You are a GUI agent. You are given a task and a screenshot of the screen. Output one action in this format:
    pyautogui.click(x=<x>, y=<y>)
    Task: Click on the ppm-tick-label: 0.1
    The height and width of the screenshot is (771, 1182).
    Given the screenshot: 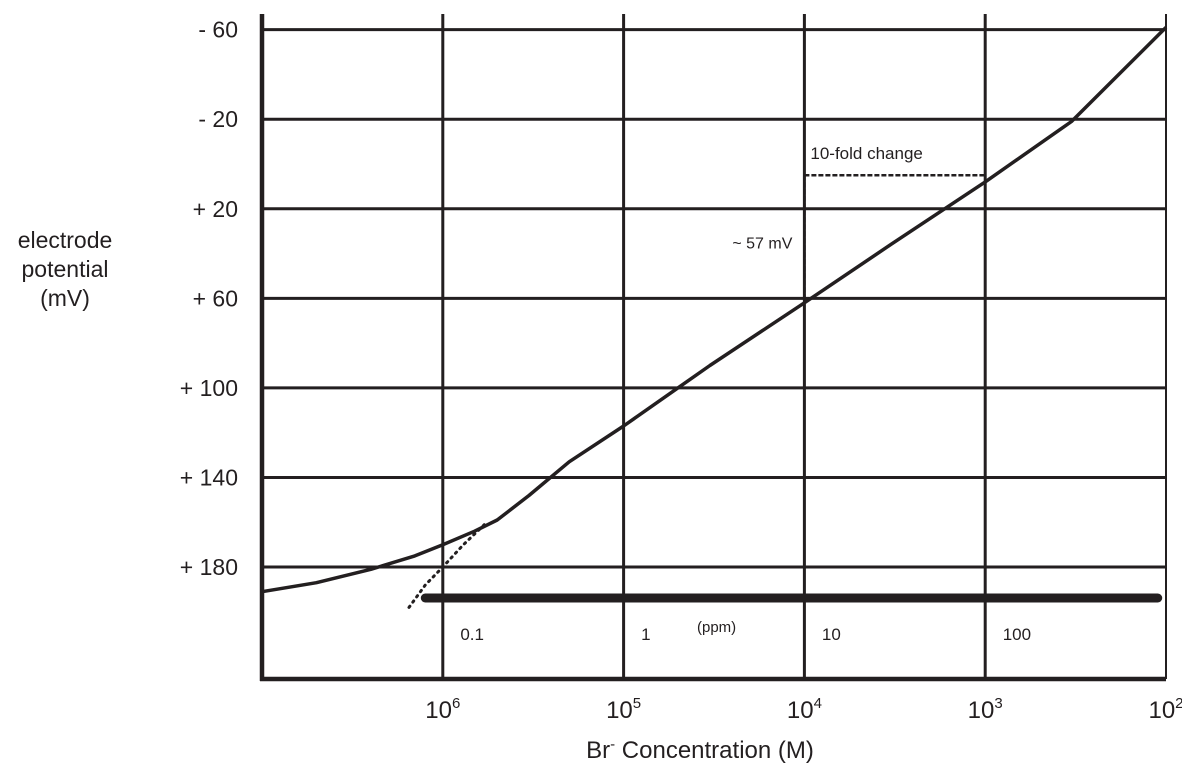 What is the action you would take?
    pyautogui.click(x=472, y=634)
    